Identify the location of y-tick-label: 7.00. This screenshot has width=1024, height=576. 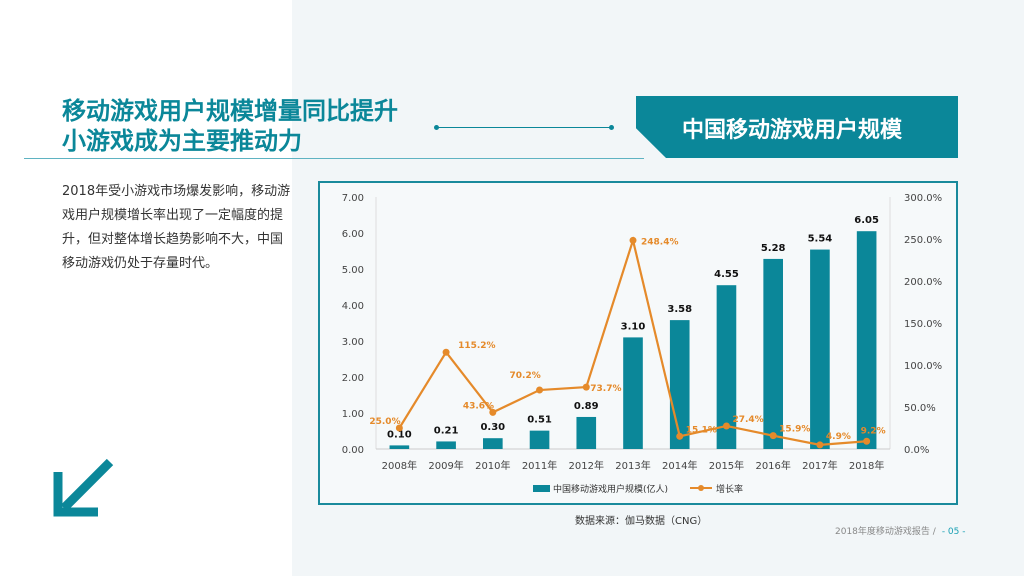
(353, 198).